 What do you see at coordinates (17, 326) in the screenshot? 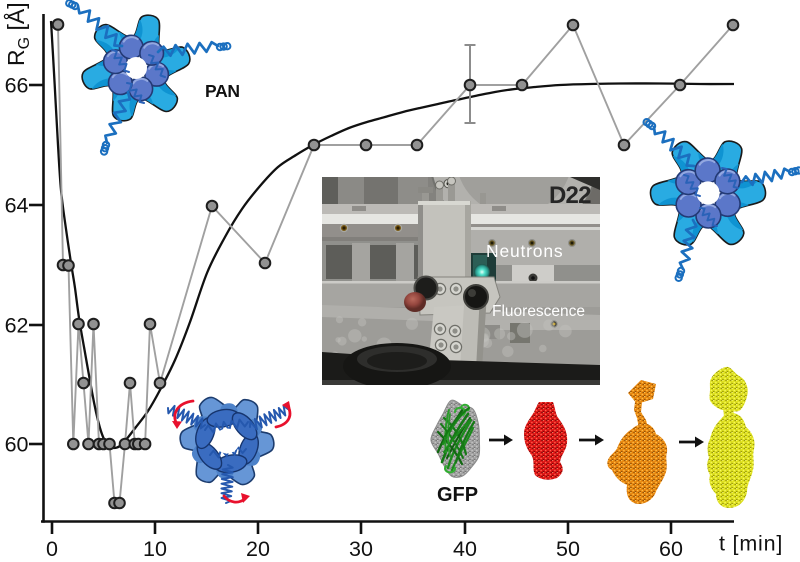
I see `svg-text: 62` at bounding box center [17, 326].